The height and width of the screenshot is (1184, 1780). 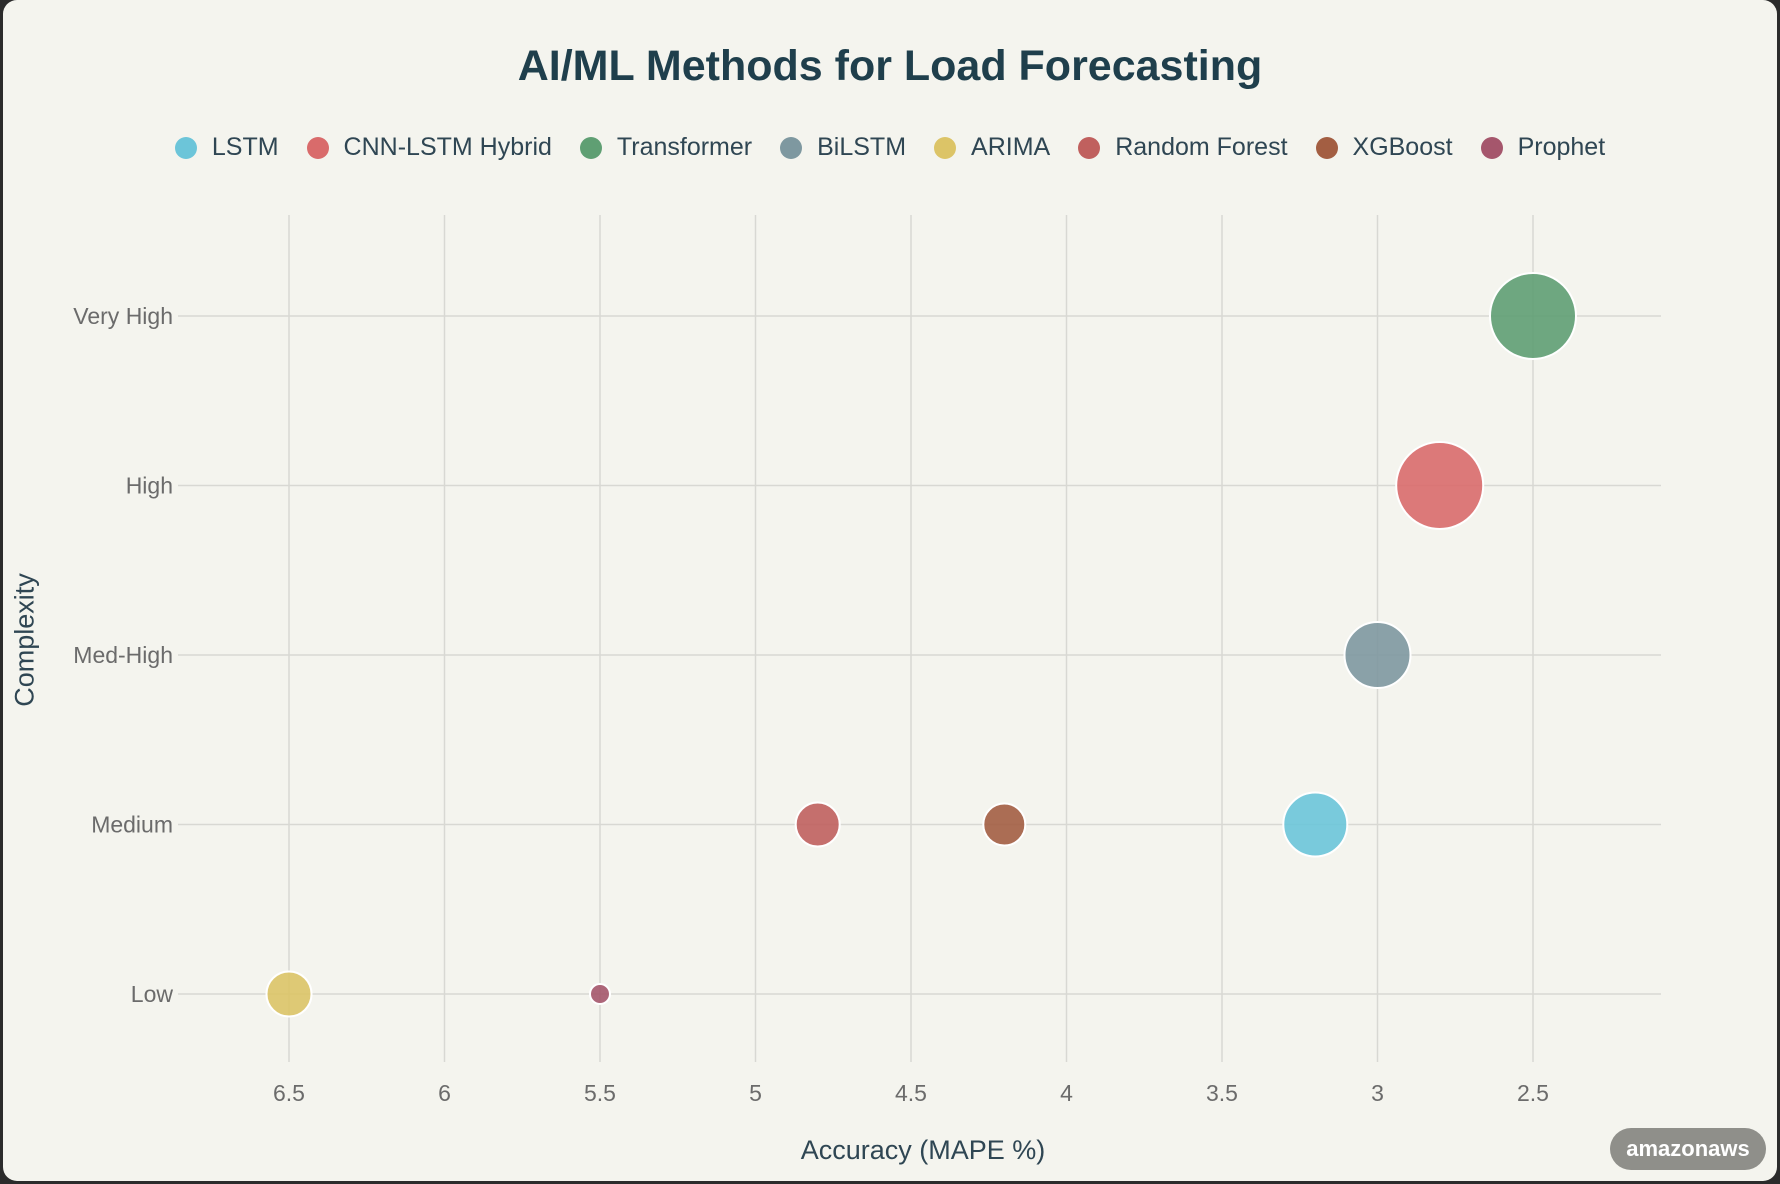 What do you see at coordinates (890, 66) in the screenshot?
I see `chart-title: AI/ML Methods for Load Forecasting` at bounding box center [890, 66].